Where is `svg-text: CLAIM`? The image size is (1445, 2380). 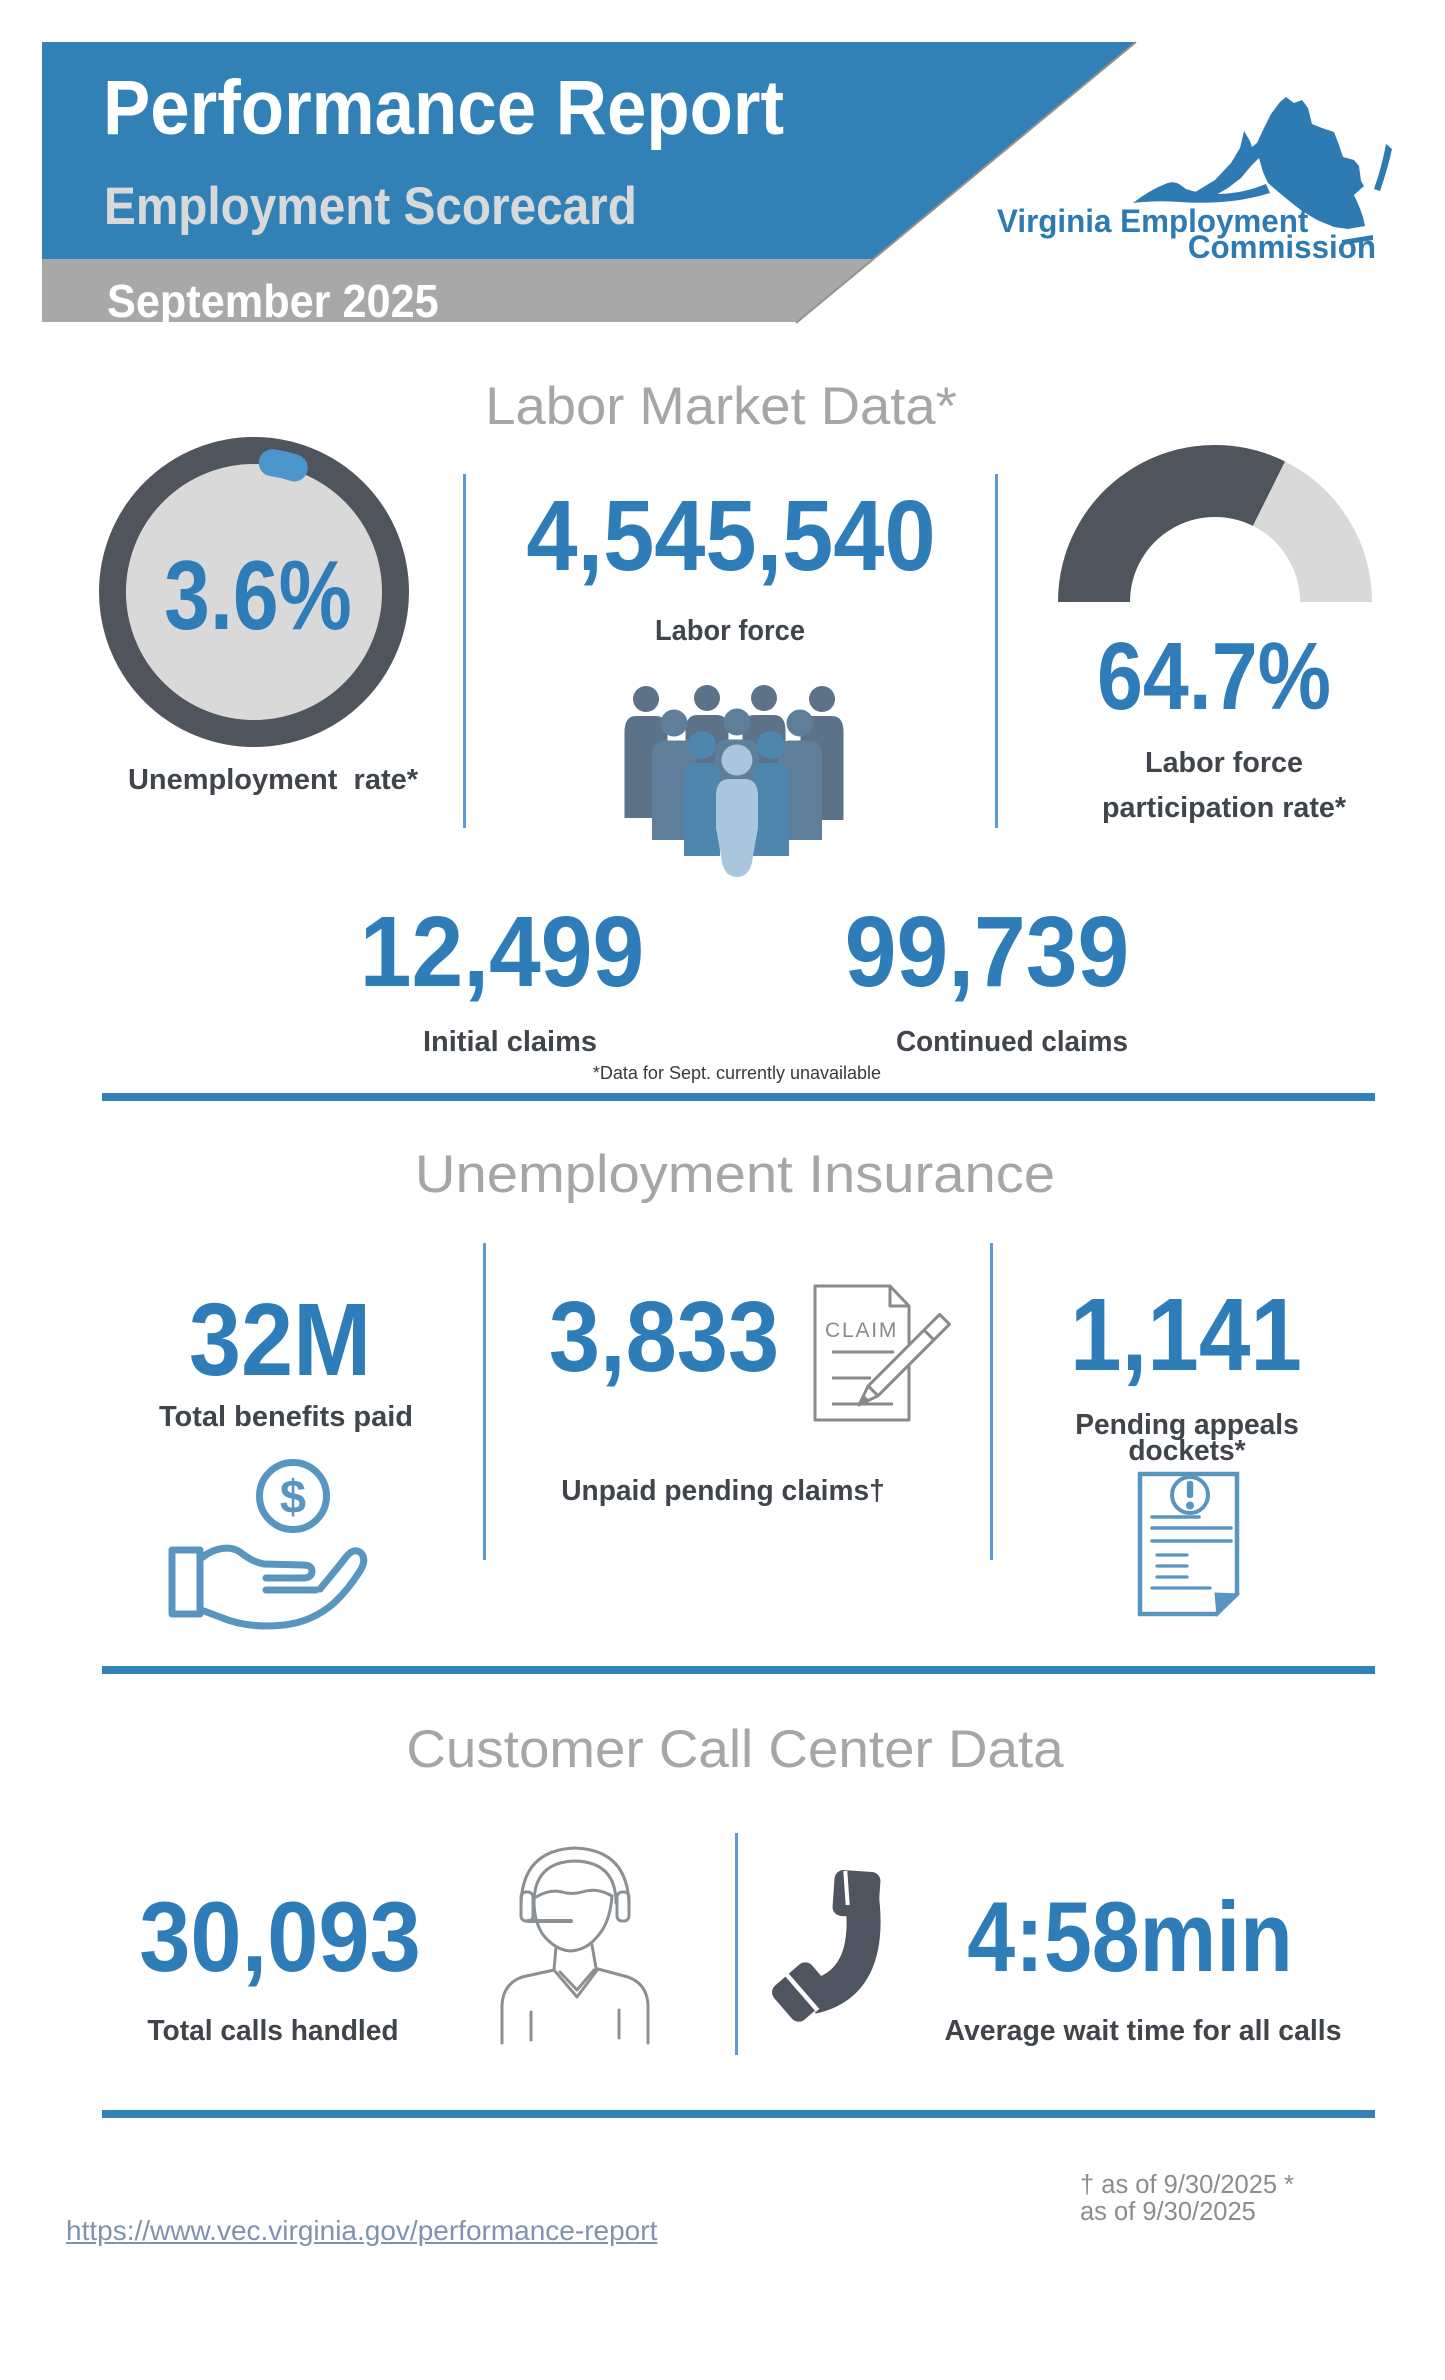
svg-text: CLAIM is located at coordinates (861, 1330).